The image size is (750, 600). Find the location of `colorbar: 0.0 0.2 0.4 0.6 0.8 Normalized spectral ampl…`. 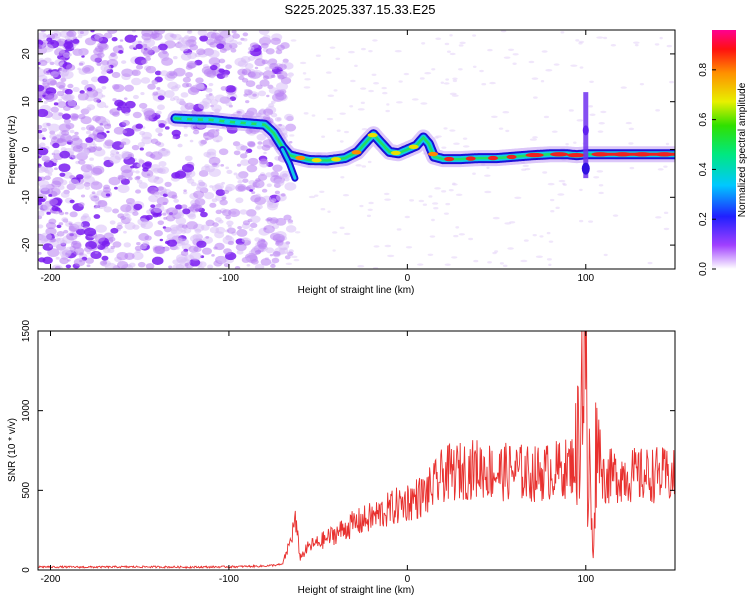

colorbar: 0.0 0.2 0.4 0.6 0.8 Normalized spectral ampl… is located at coordinates (723, 153).